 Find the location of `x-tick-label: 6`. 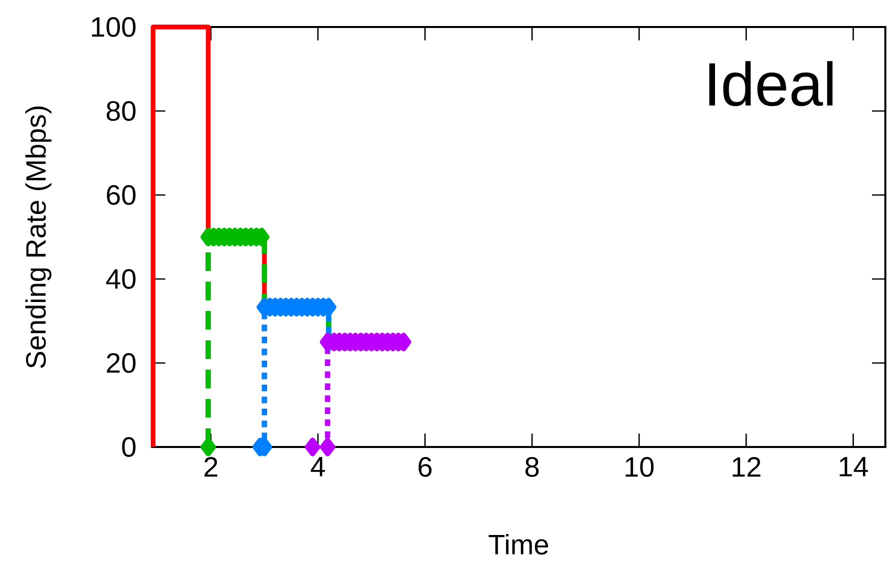

x-tick-label: 6 is located at coordinates (425, 467).